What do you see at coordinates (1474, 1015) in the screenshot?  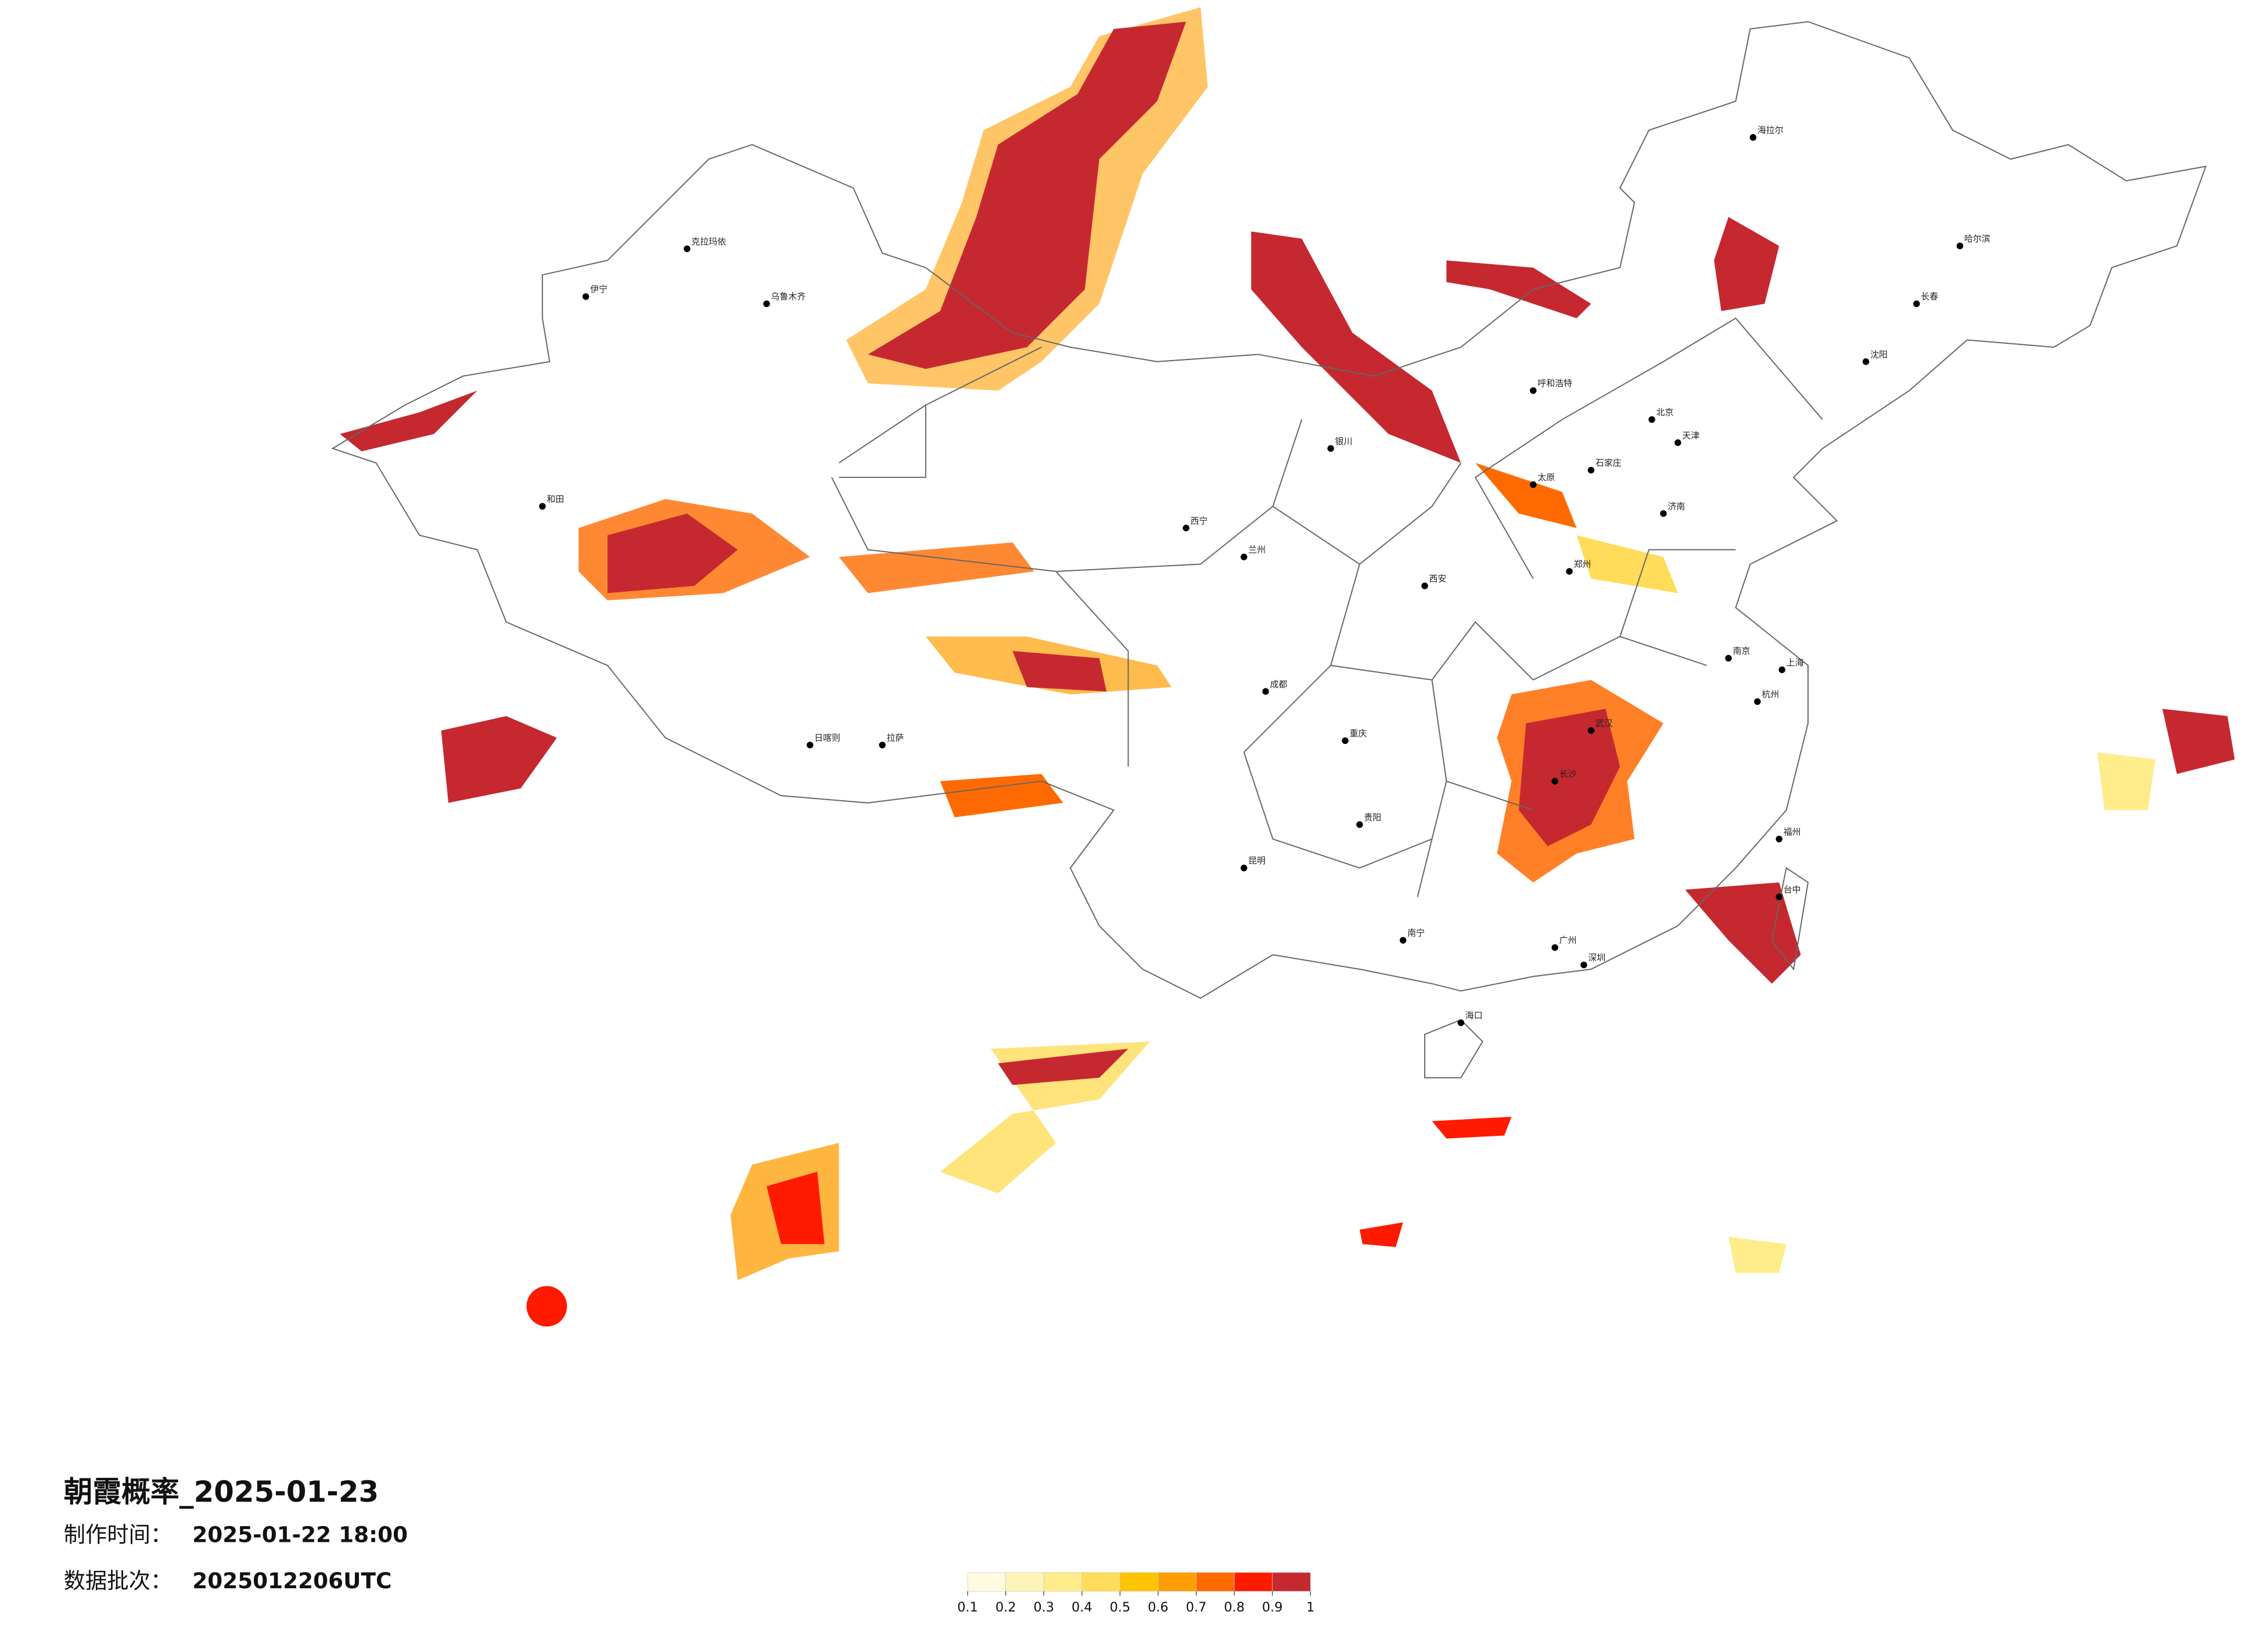 I see `city-label: 海口` at bounding box center [1474, 1015].